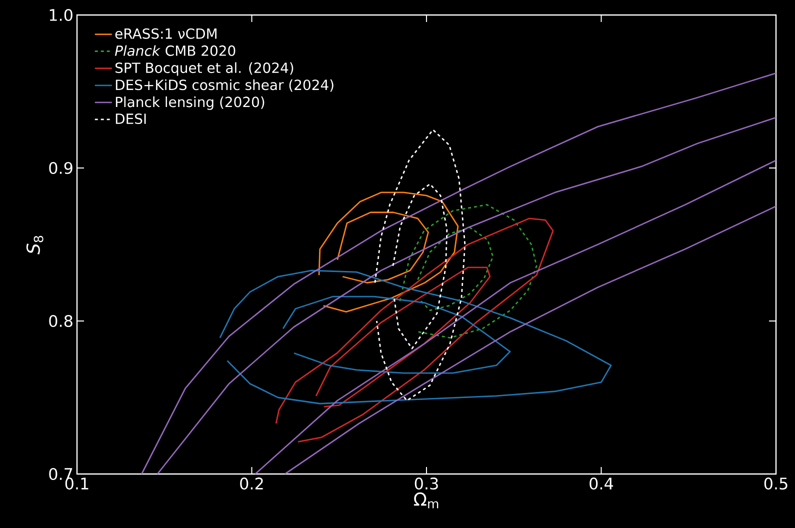  I want to click on y-tick-label: 1.0, so click(61, 15).